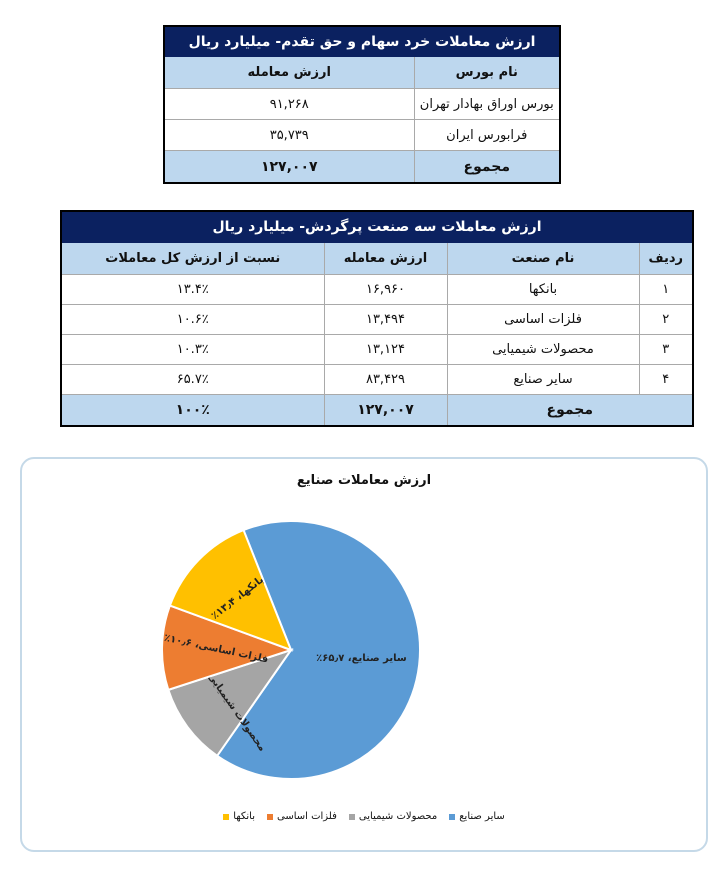  Describe the element at coordinates (487, 135) in the screenshot. I see `exchange-name: فرابورس ایران` at that location.